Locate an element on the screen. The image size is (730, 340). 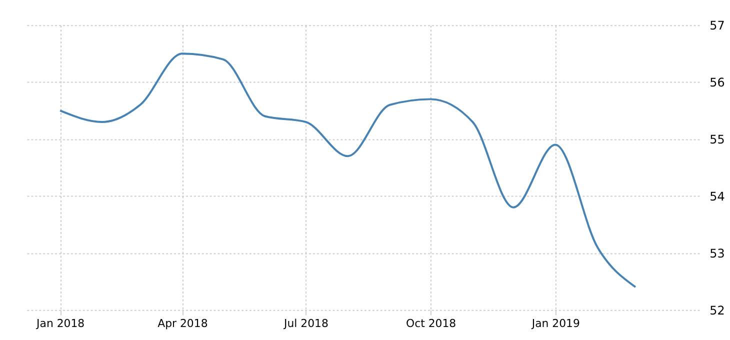
y-tick-label: 52 is located at coordinates (717, 310).